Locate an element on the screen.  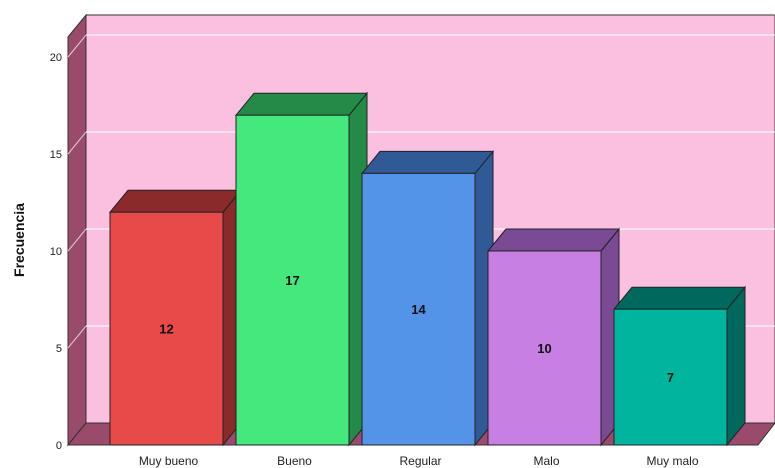
data-label: 14 is located at coordinates (418, 309).